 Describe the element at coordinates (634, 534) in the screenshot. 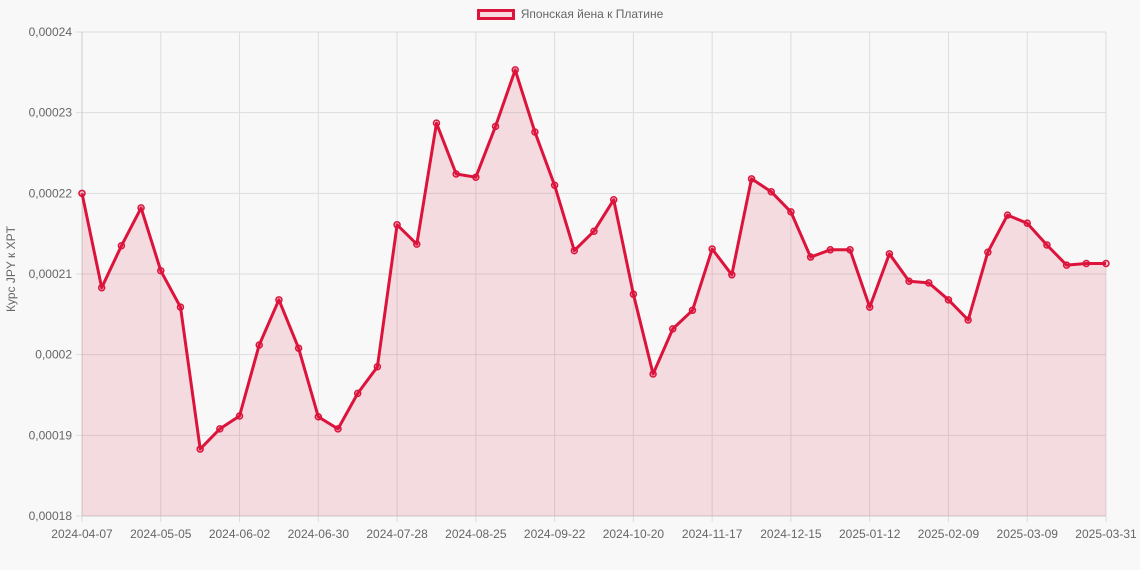

I see `x-tick-label: 2024-10-20` at that location.